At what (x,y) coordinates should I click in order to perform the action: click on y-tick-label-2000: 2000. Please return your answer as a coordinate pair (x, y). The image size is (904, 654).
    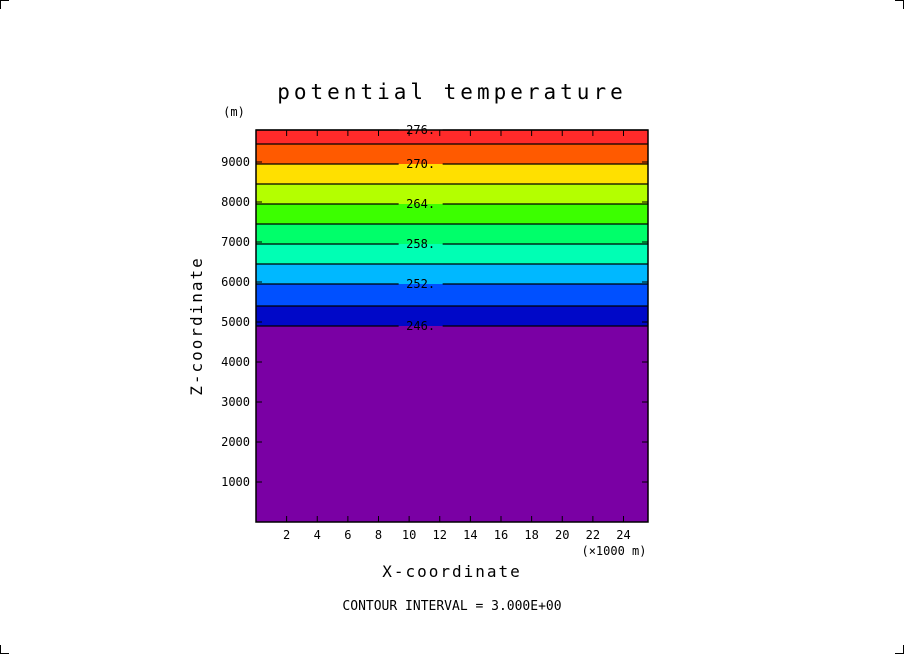
    Looking at the image, I should click on (235, 442).